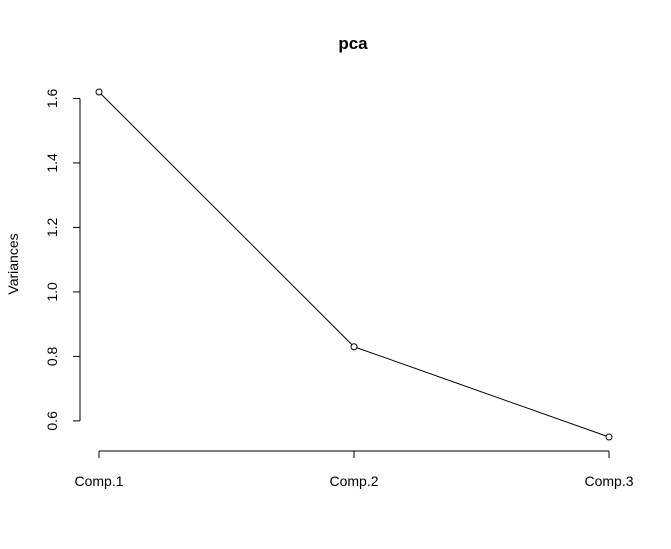  What do you see at coordinates (52, 163) in the screenshot?
I see `y-tick-label: 1.4` at bounding box center [52, 163].